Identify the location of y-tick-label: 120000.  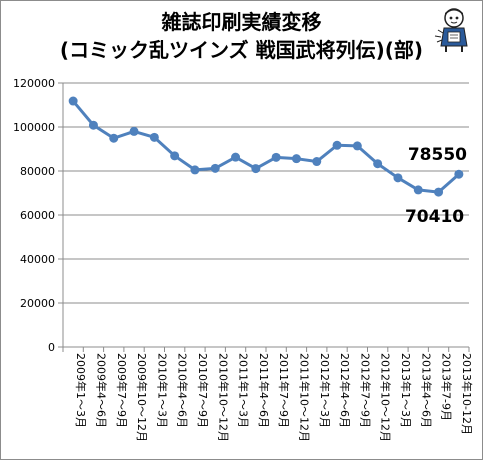
(34, 83).